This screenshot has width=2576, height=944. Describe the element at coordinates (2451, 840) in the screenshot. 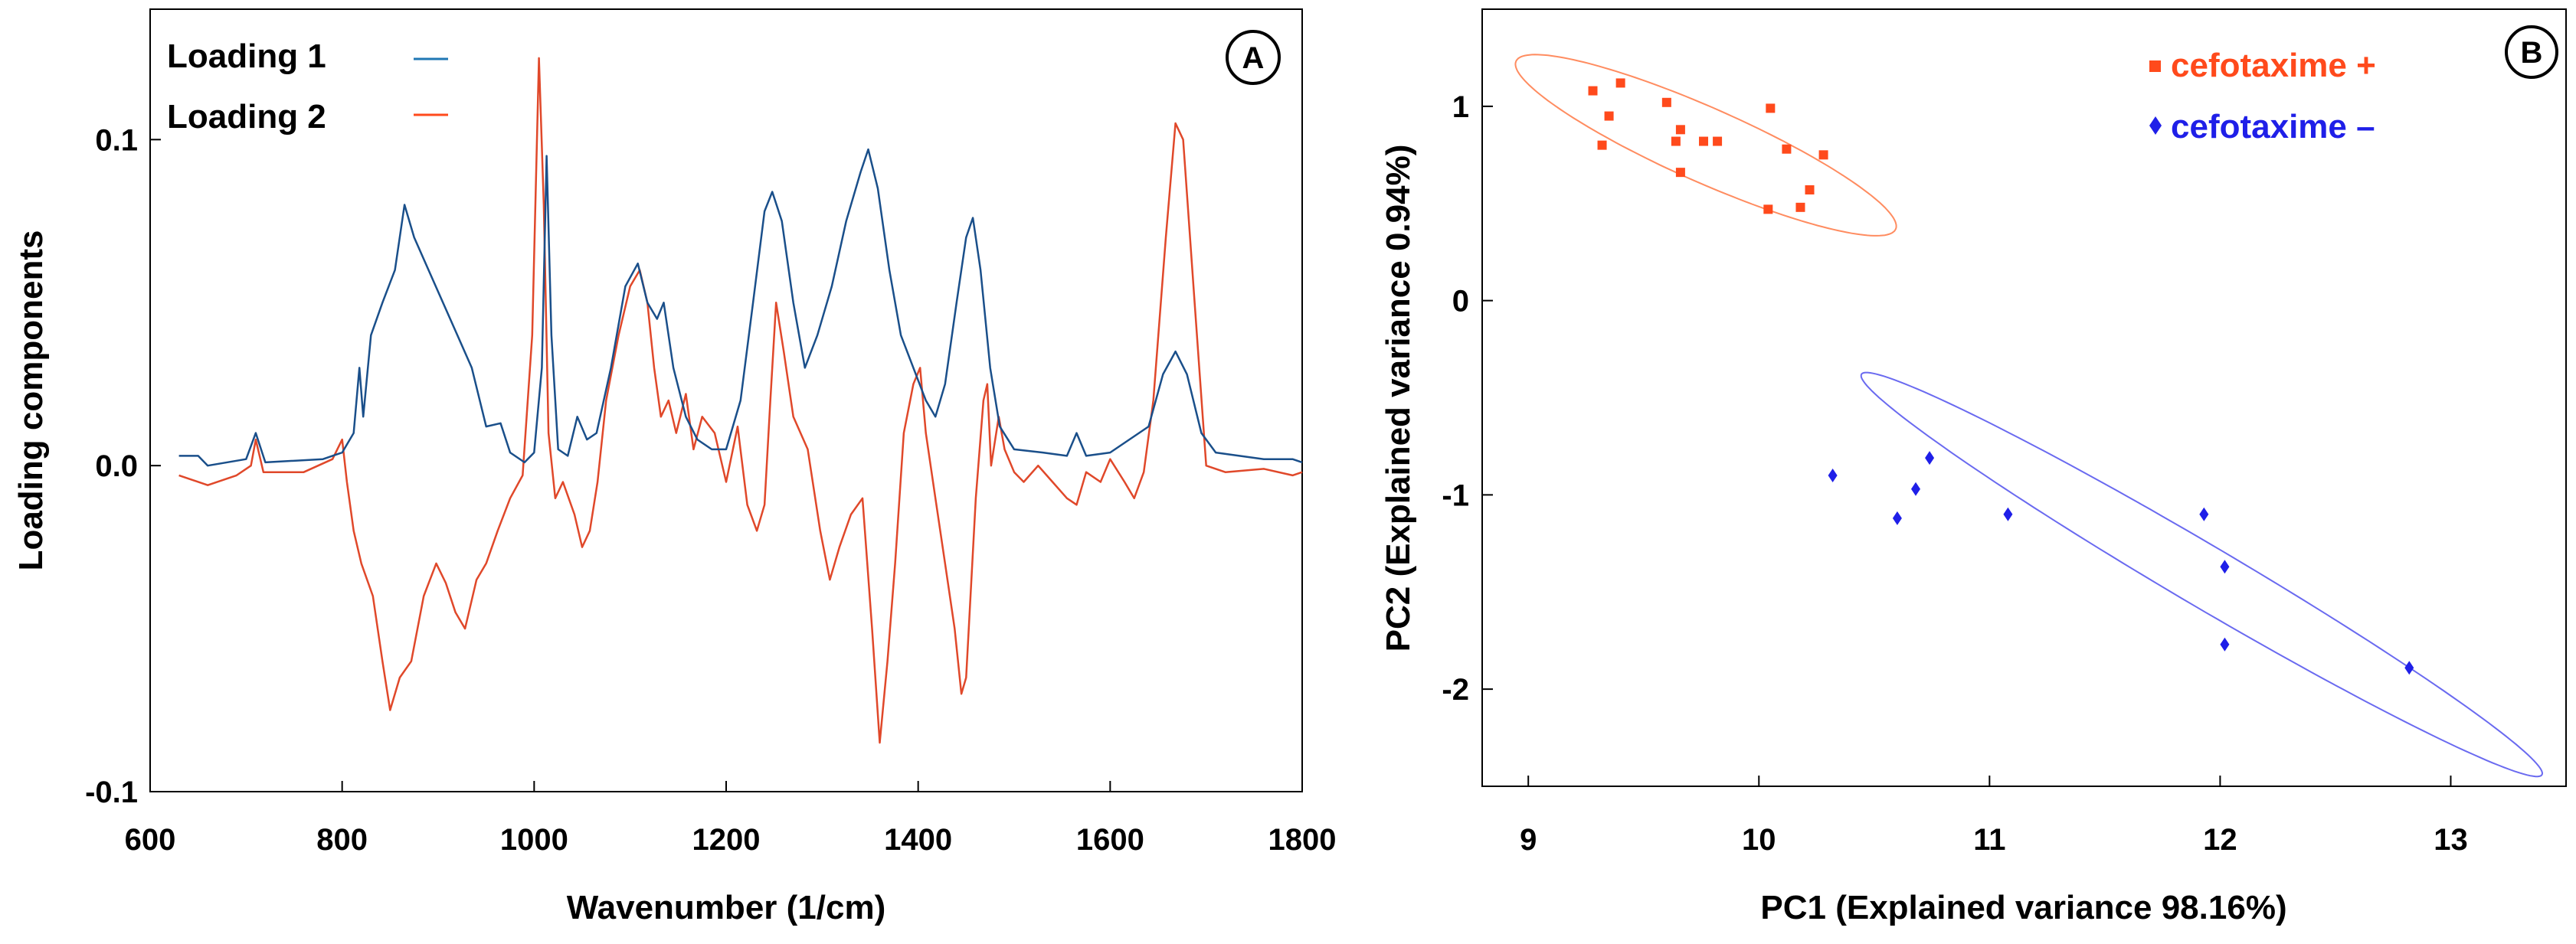

I see `panel-b-x-tick-label: 13` at that location.